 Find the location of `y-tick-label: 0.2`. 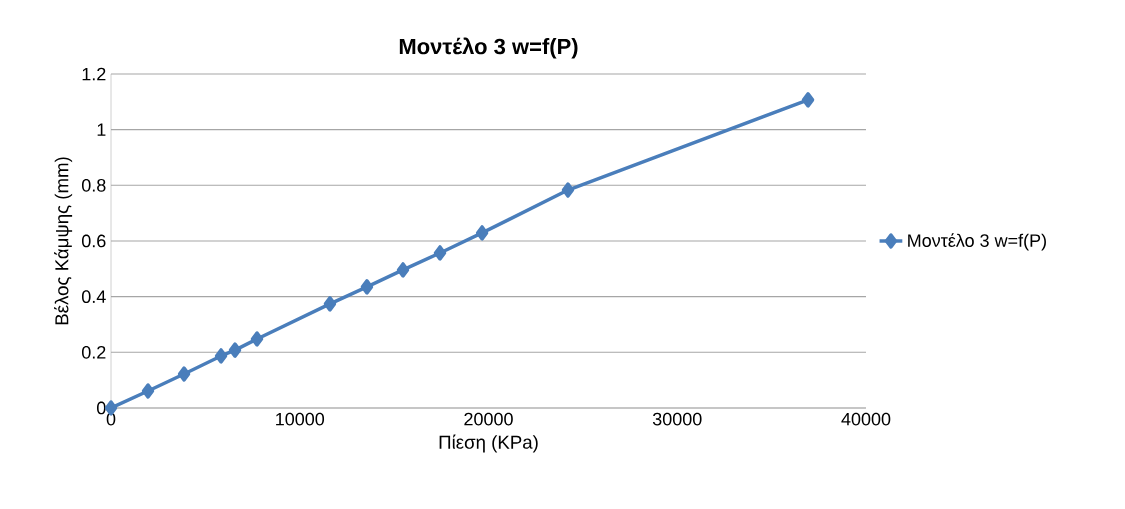

y-tick-label: 0.2 is located at coordinates (93, 352).